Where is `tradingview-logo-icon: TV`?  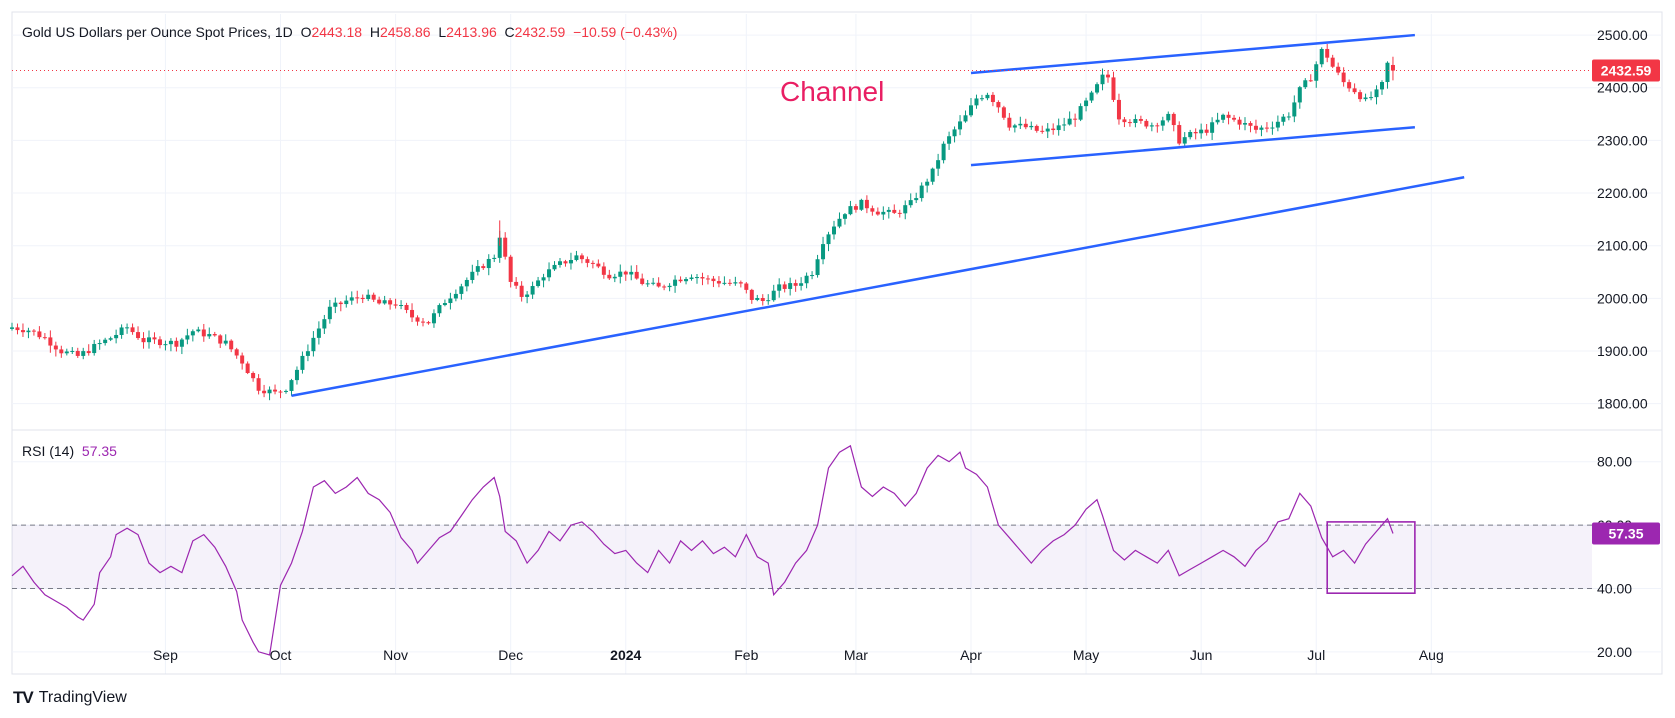
tradingview-logo-icon: TV is located at coordinates (23, 697).